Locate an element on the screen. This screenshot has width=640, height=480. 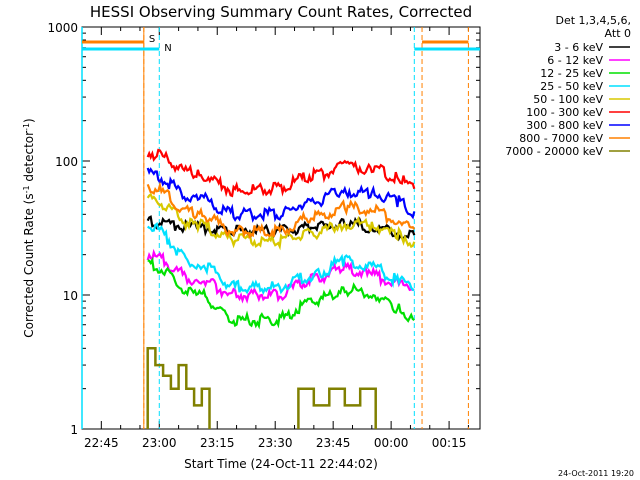
x-tick-label: 23:00 is located at coordinates (159, 443).